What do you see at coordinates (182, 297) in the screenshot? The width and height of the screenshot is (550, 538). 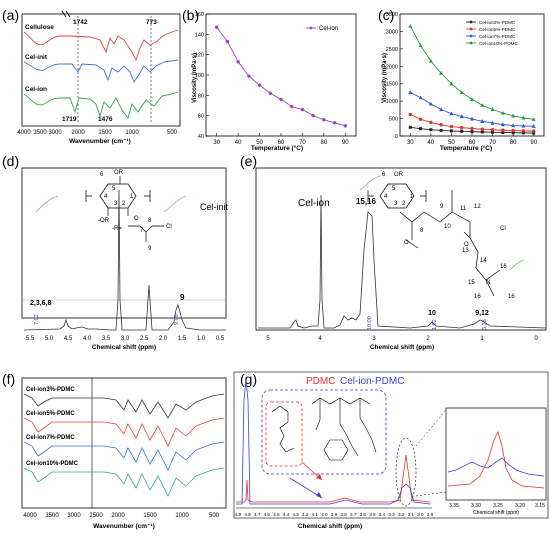 I see `peak-label-9: 9` at bounding box center [182, 297].